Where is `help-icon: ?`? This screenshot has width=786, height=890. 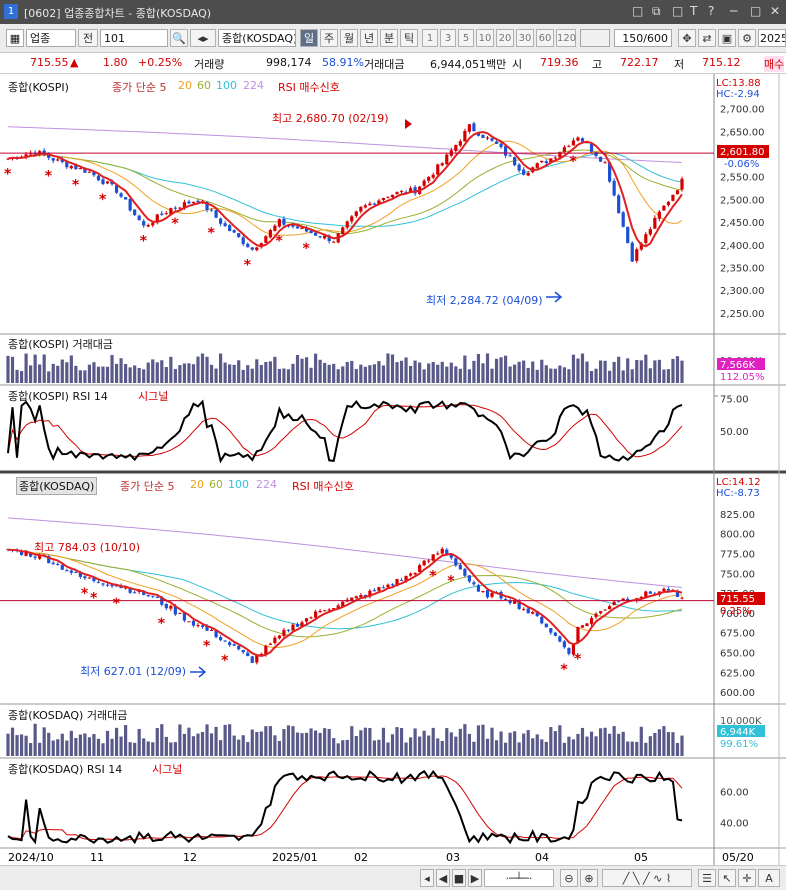 help-icon: ? is located at coordinates (711, 11).